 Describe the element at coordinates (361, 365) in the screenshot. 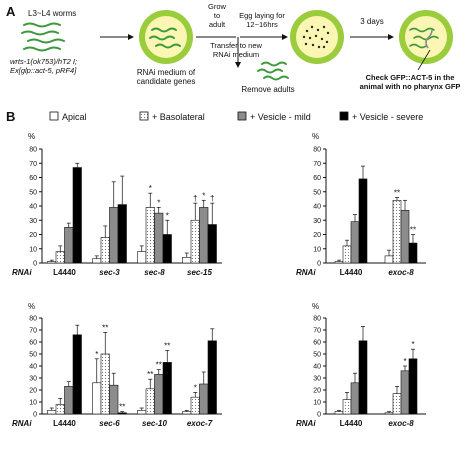

I see `bar-chart: % 0 10 20 30 40 50 60 70 80 L4440 exoc-8 RNAi * *` at that location.